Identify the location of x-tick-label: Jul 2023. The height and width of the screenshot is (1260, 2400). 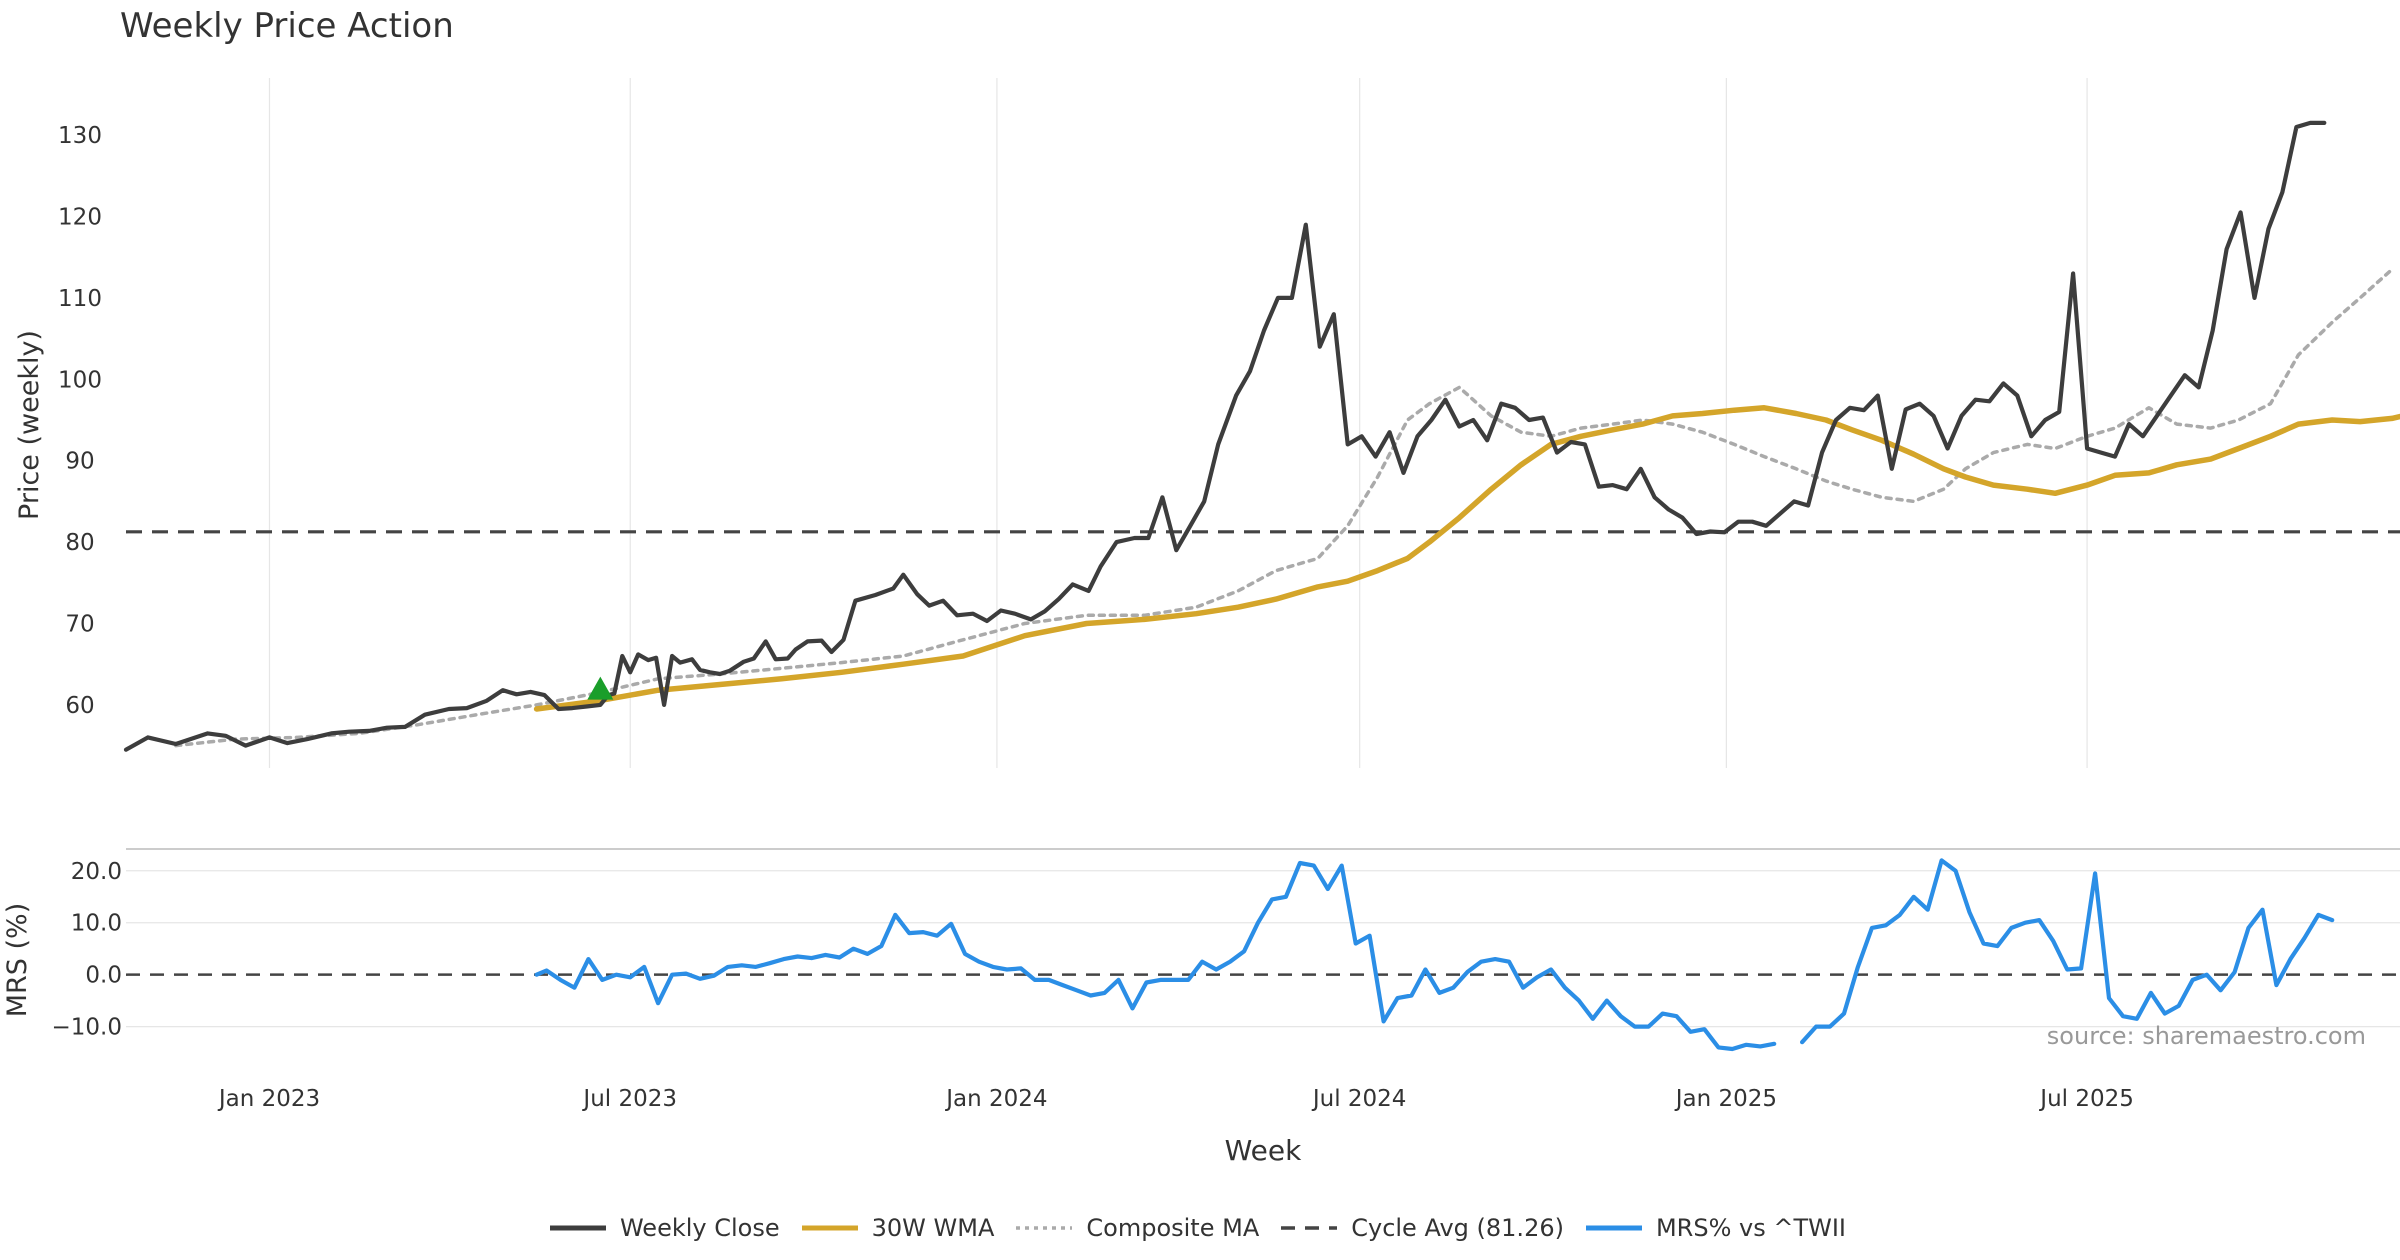
(629, 1099).